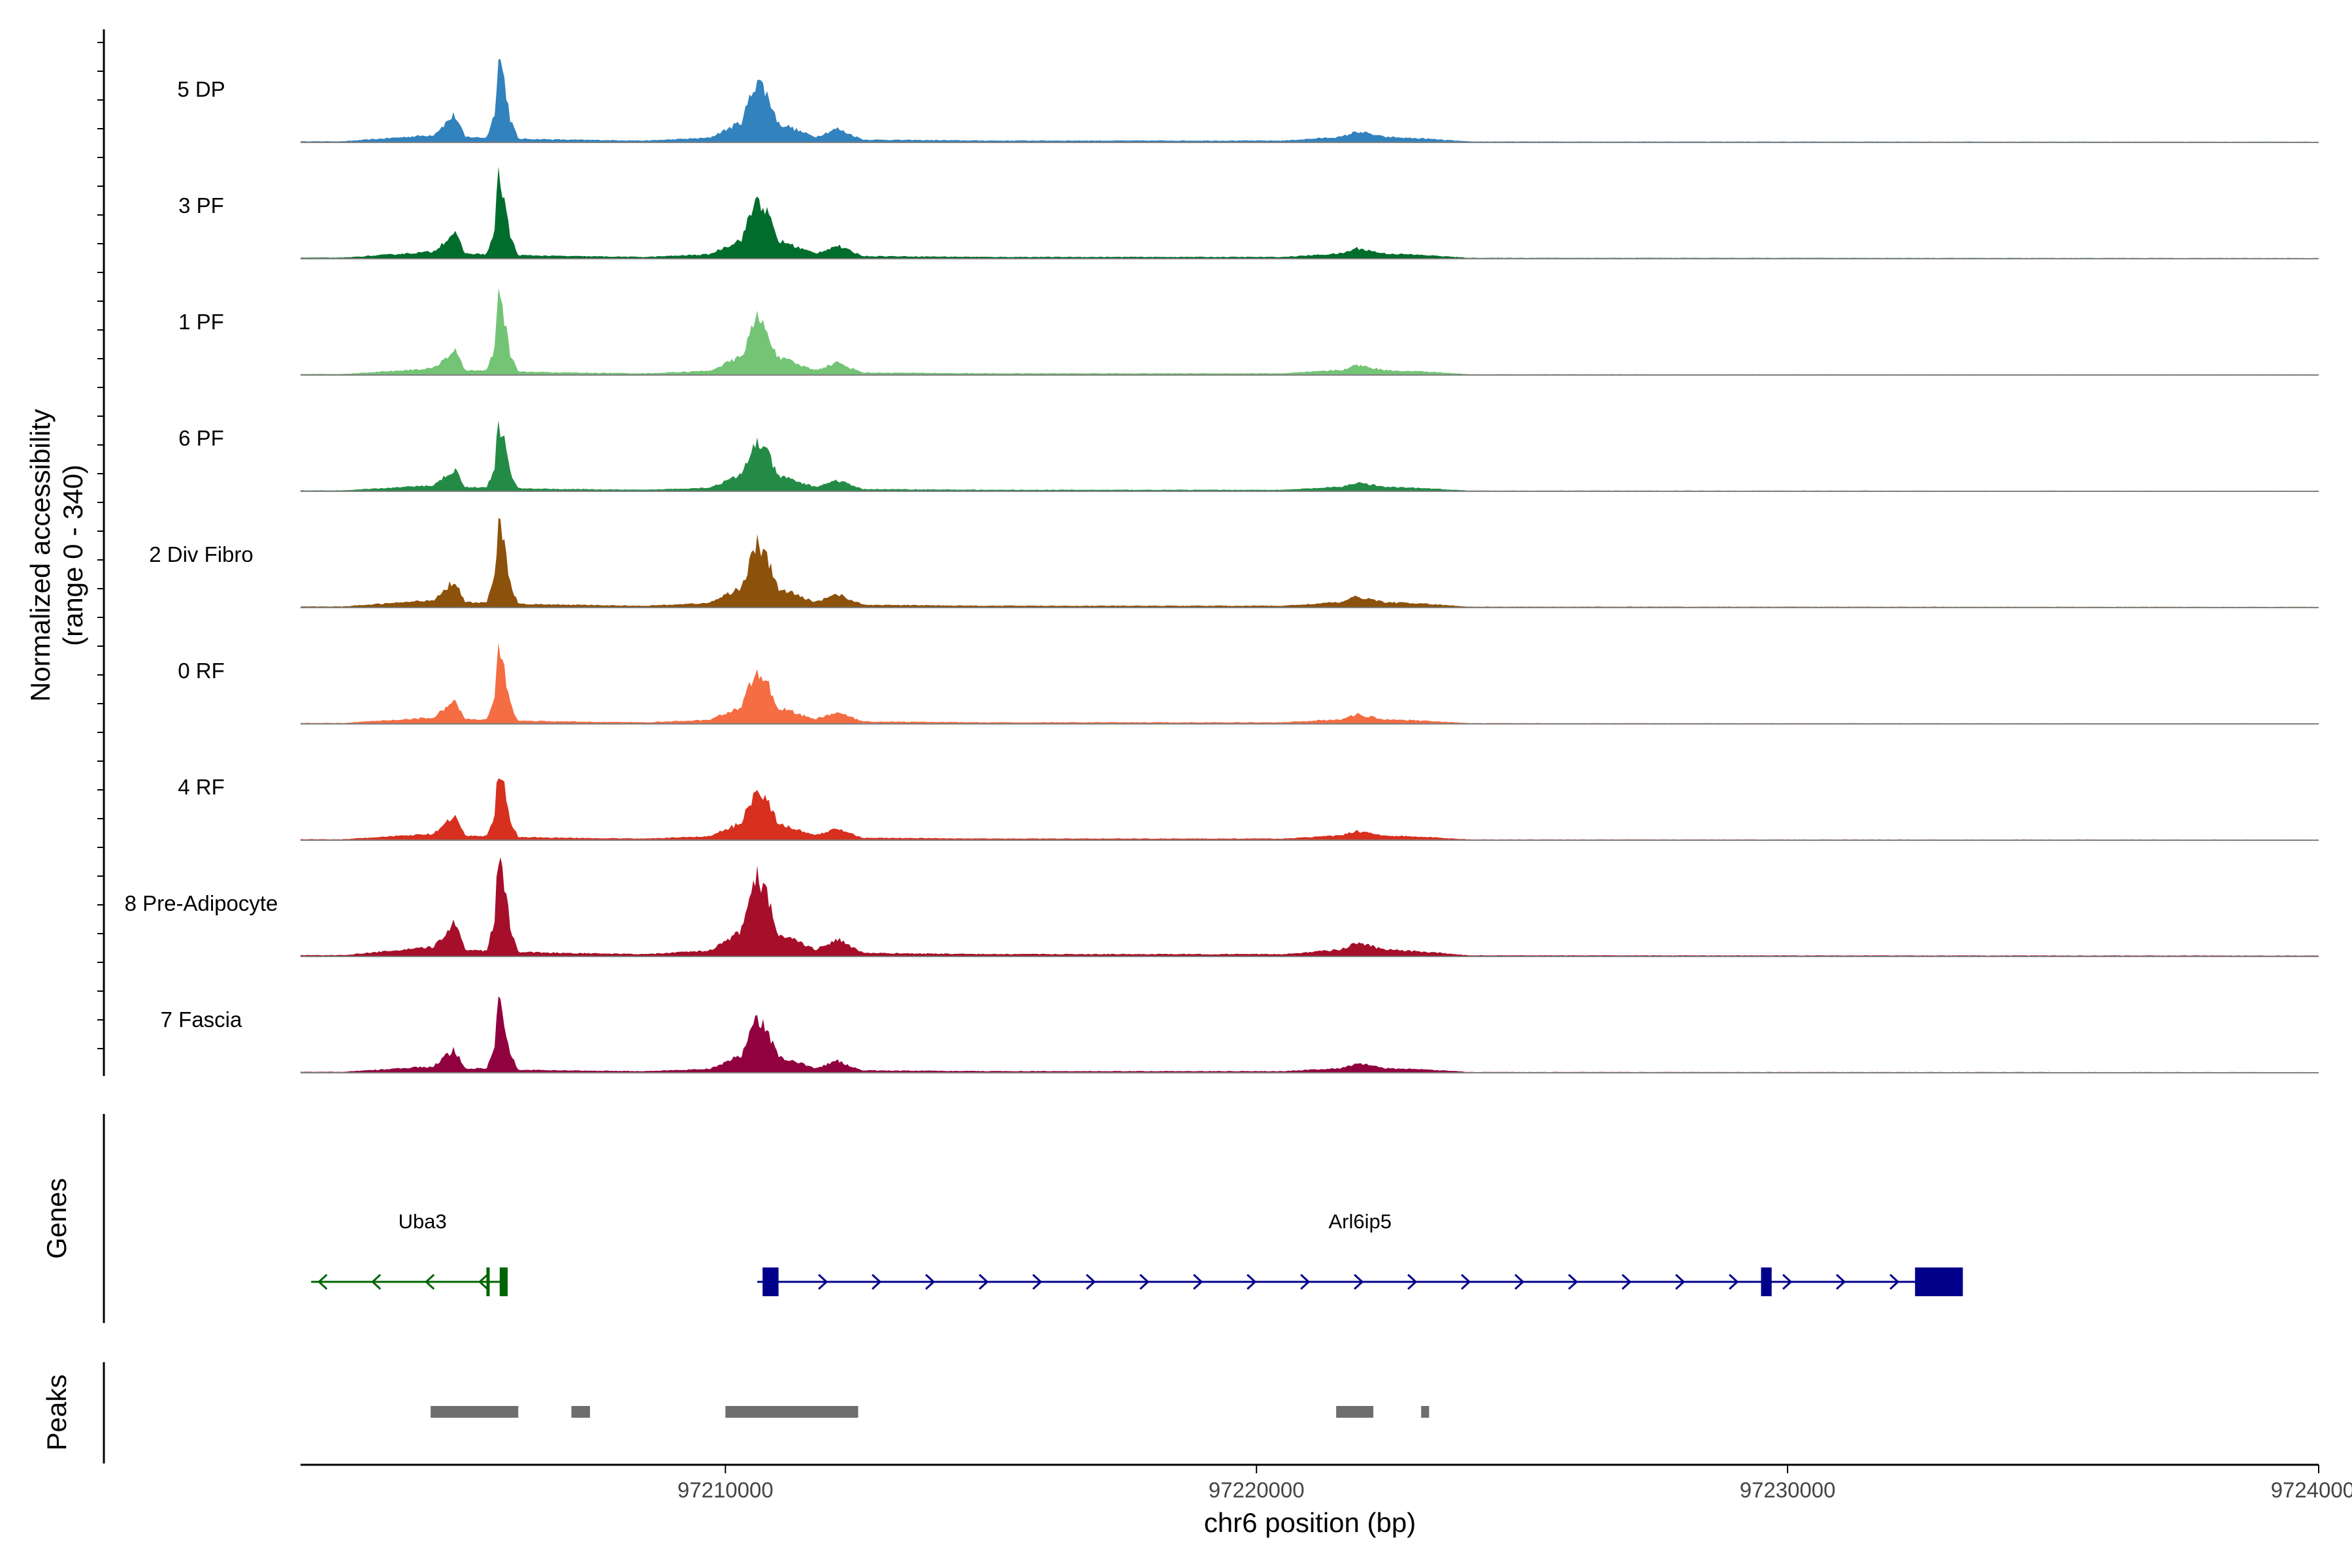 This screenshot has height=1568, width=2352. I want to click on track-label: 3 PF, so click(201, 205).